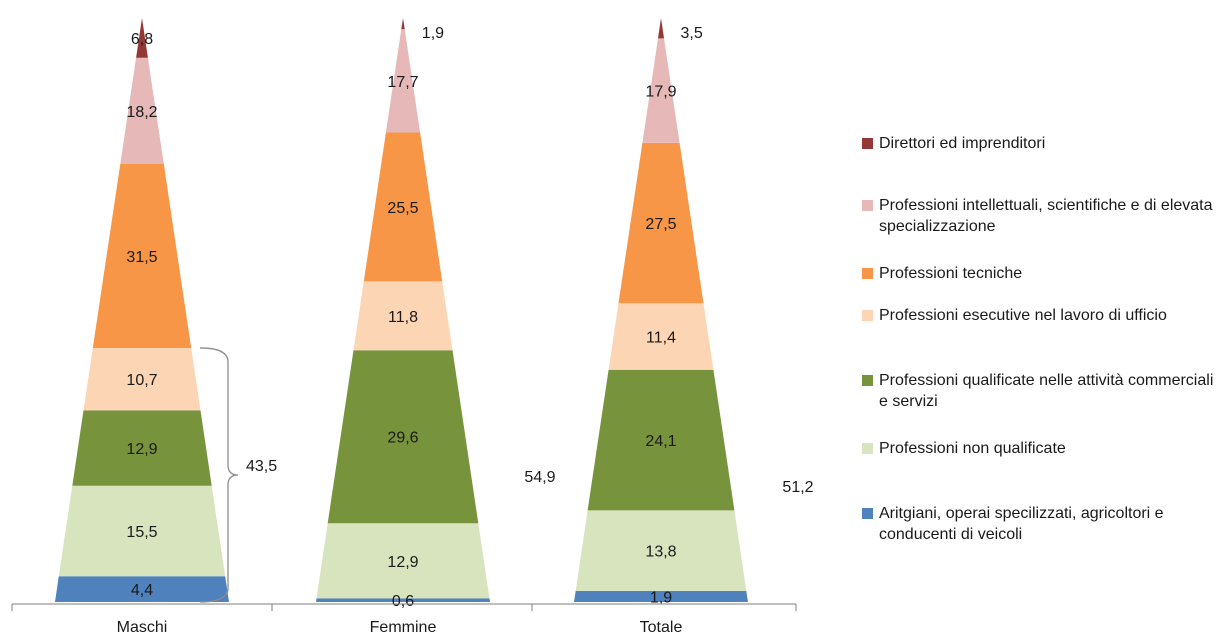  I want to click on cone-segment-femmine-professioni-intellettuali-scie, so click(403, 81).